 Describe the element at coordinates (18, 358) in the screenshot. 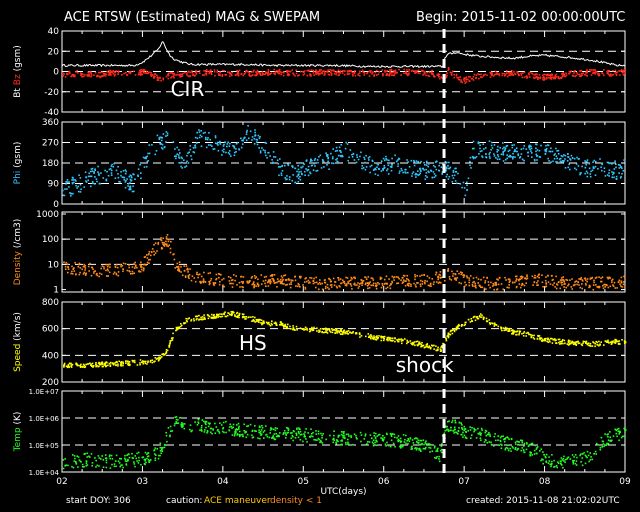

I see `y-axis-label-part: Speed` at that location.